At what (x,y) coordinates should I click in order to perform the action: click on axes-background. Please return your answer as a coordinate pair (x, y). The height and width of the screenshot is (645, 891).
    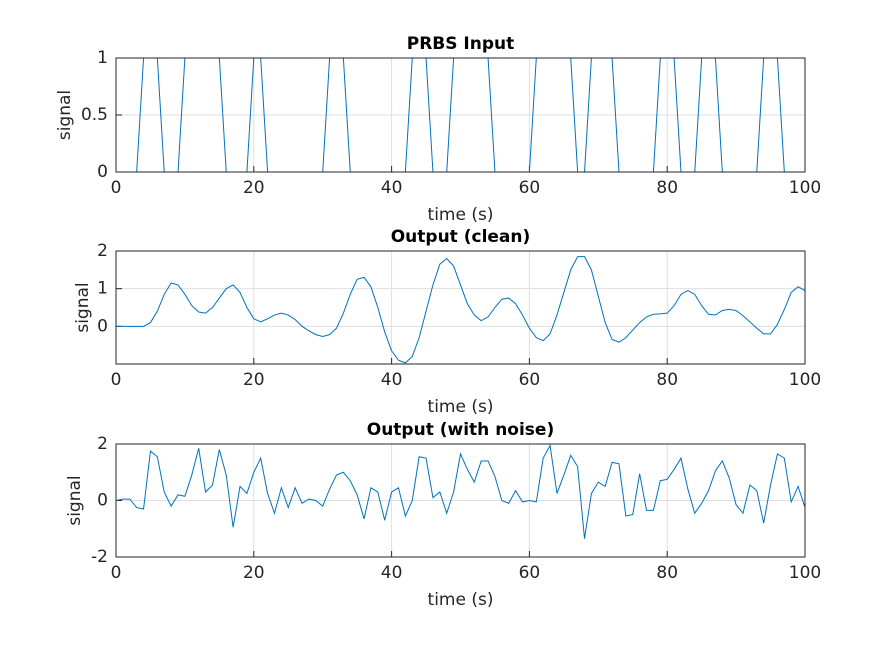
    Looking at the image, I should click on (460, 307).